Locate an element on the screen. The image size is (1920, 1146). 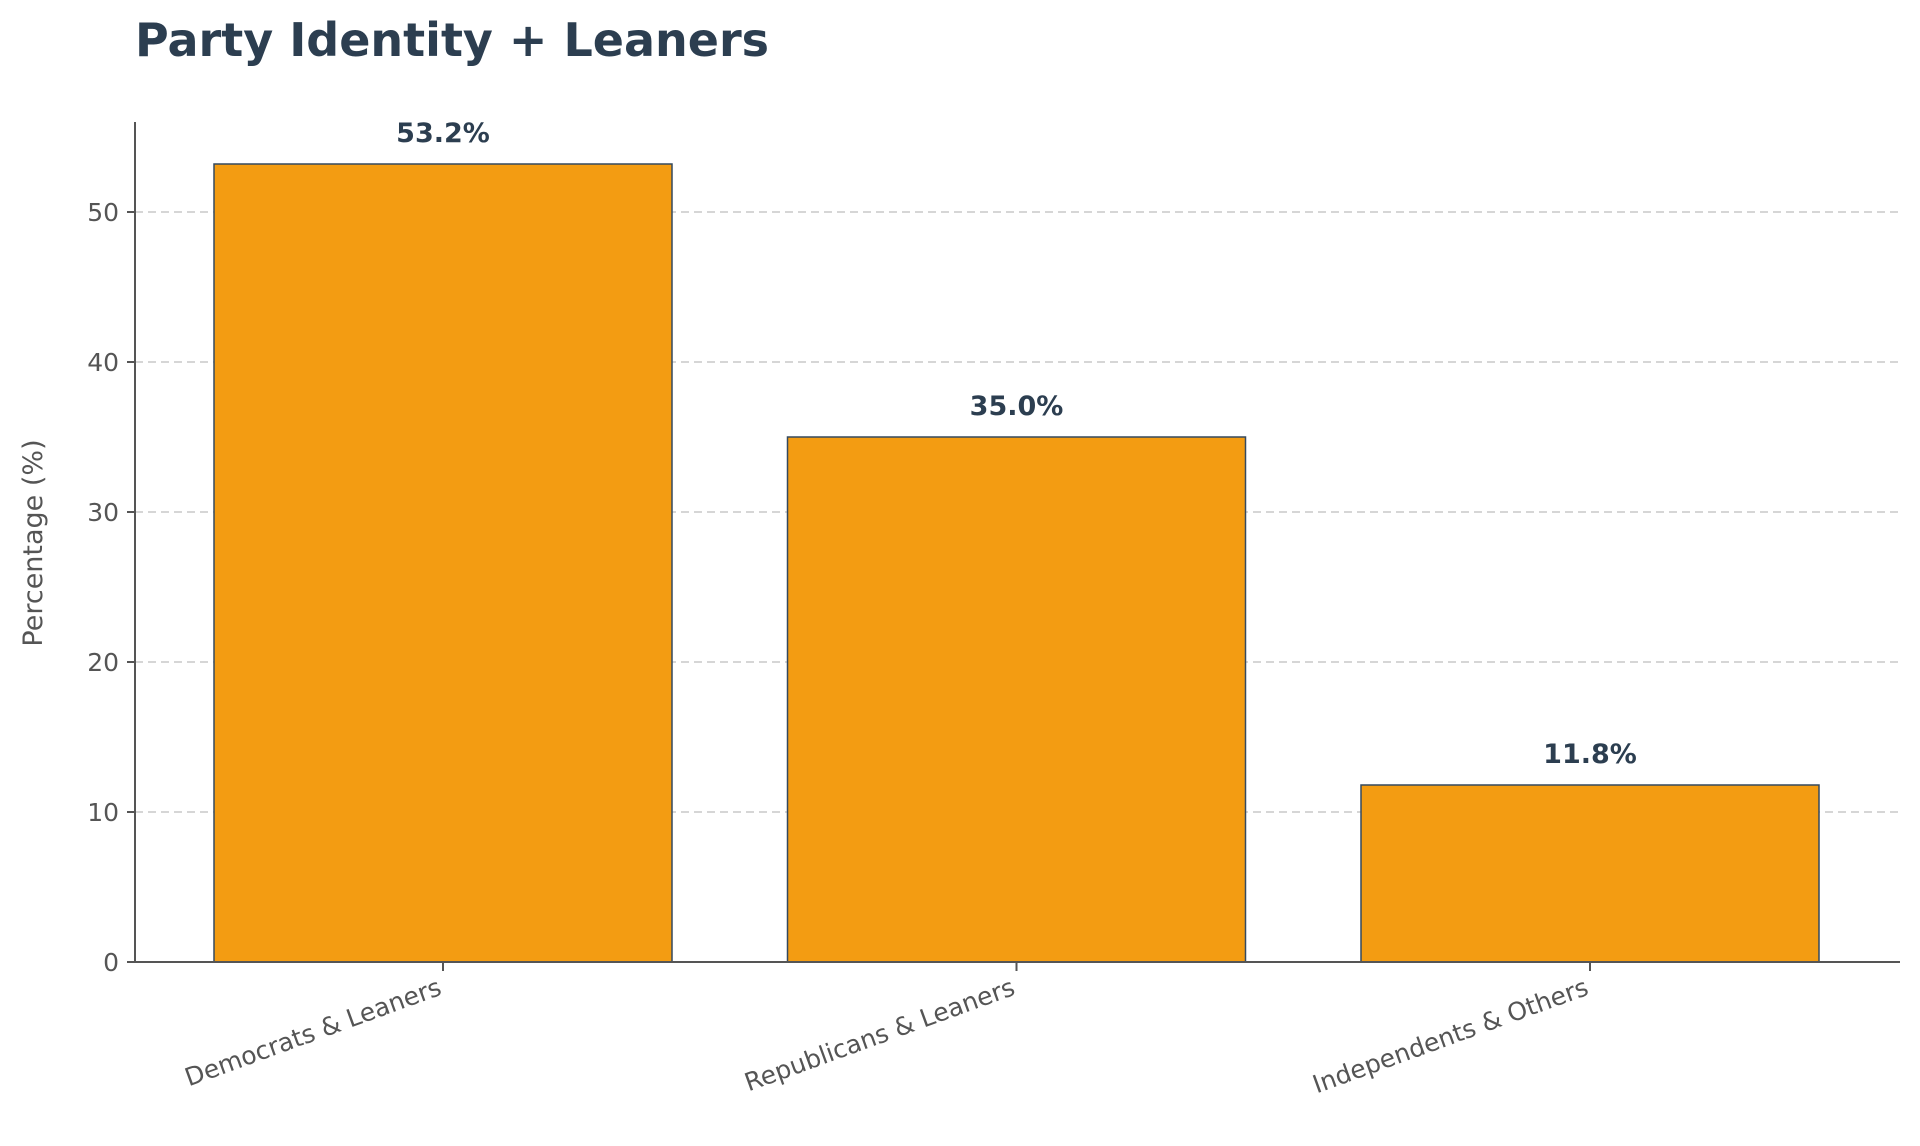
y-axis-label: Percentage (%) is located at coordinates (33, 542).